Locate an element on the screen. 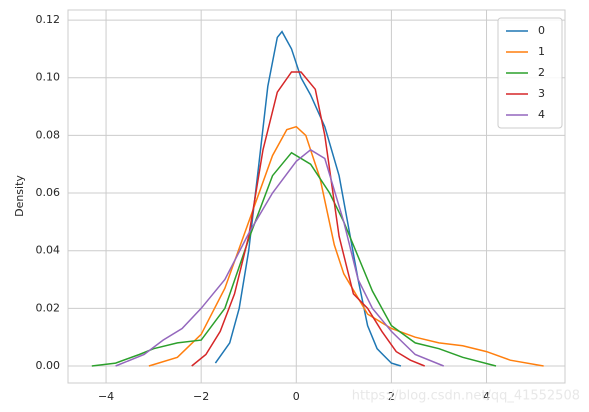 This screenshot has height=412, width=589. legend-label: 3 is located at coordinates (541, 93).